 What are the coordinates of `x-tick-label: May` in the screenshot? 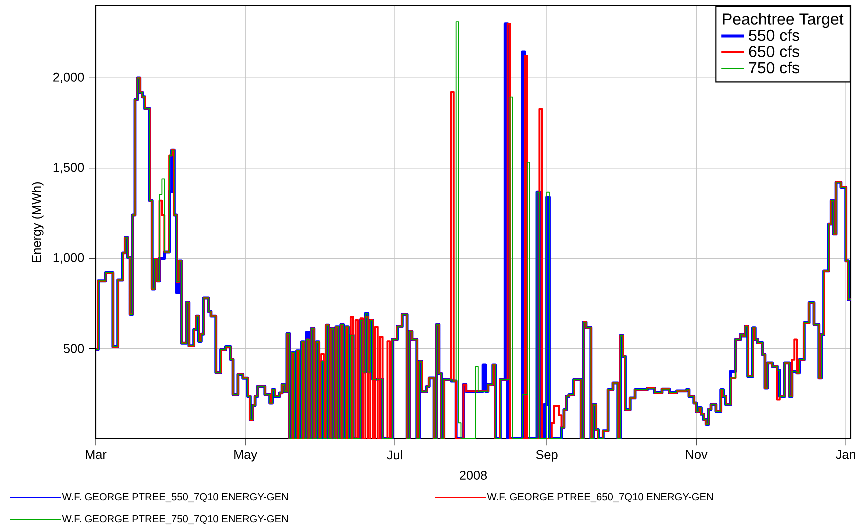 It's located at (246, 456).